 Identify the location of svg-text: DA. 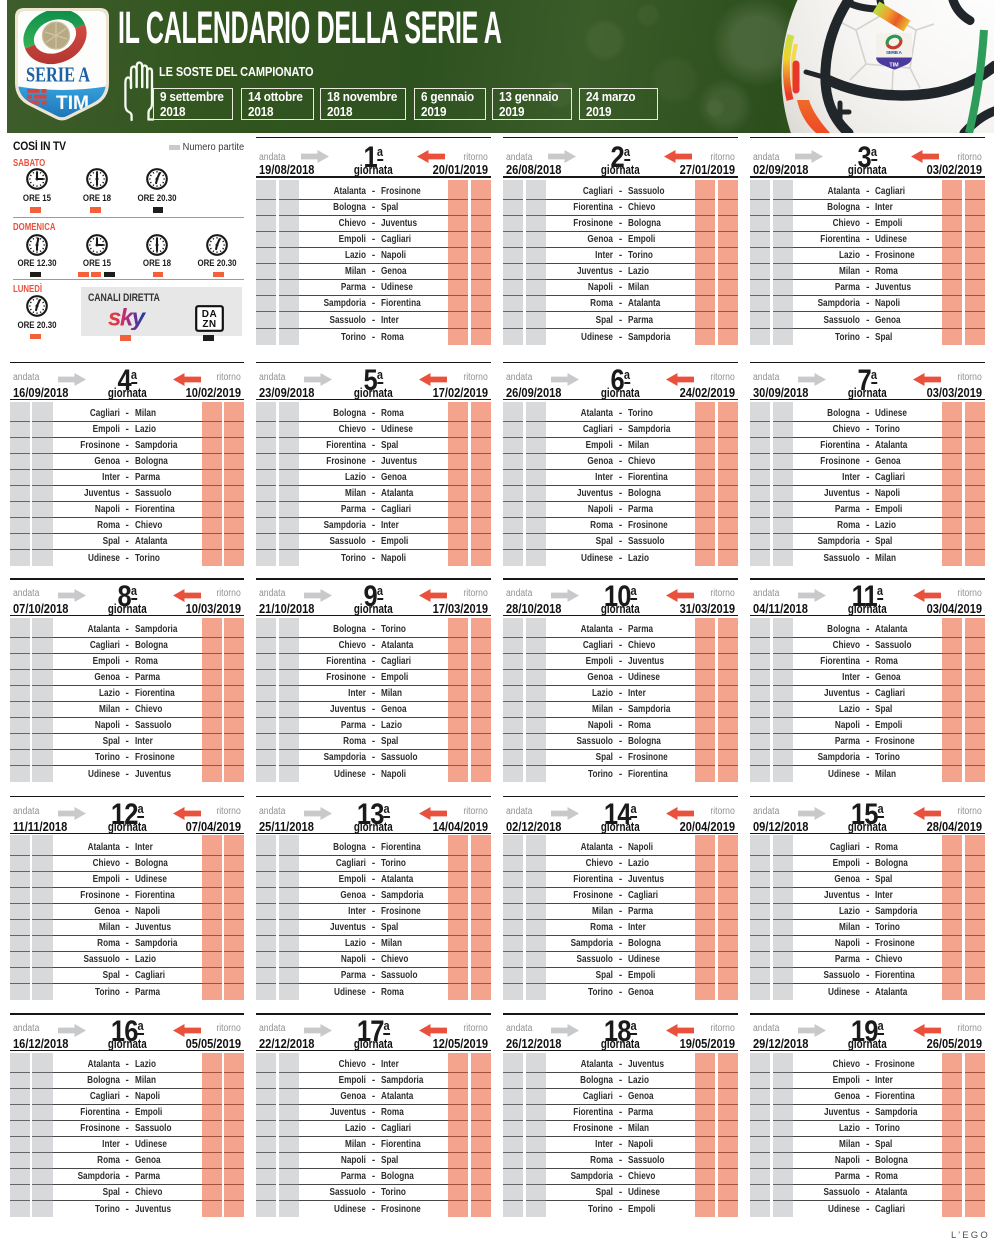
(209, 314).